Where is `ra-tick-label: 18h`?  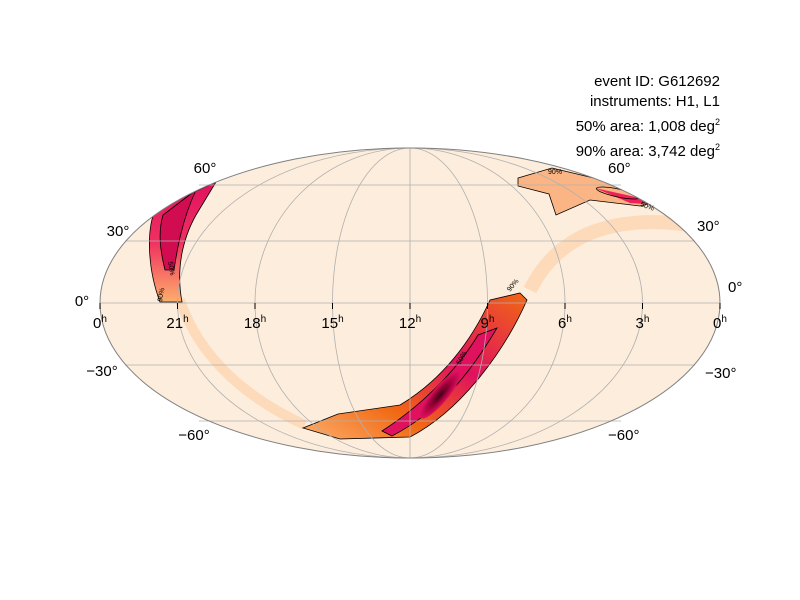
ra-tick-label: 18h is located at coordinates (255, 323).